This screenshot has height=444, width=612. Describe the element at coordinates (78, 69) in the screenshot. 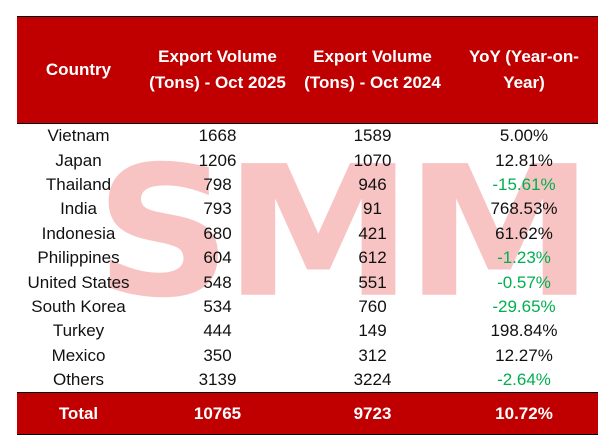

I see `header-country: Country` at that location.